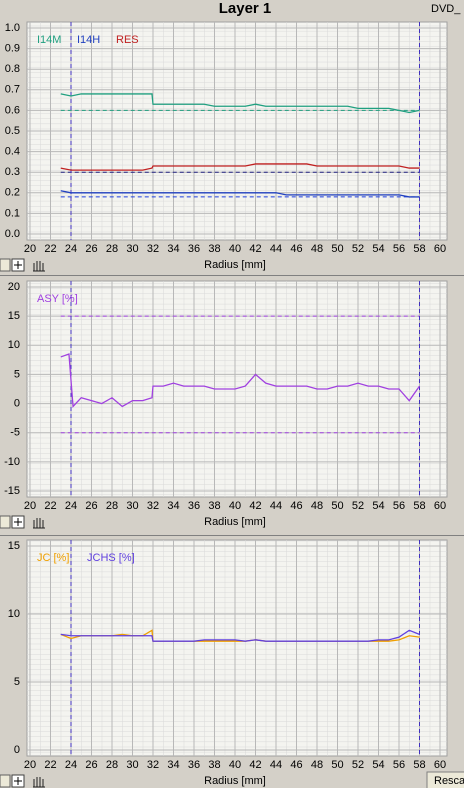 Image resolution: width=464 pixels, height=788 pixels. What do you see at coordinates (12, 491) in the screenshot?
I see `y-tick-label: -15` at bounding box center [12, 491].